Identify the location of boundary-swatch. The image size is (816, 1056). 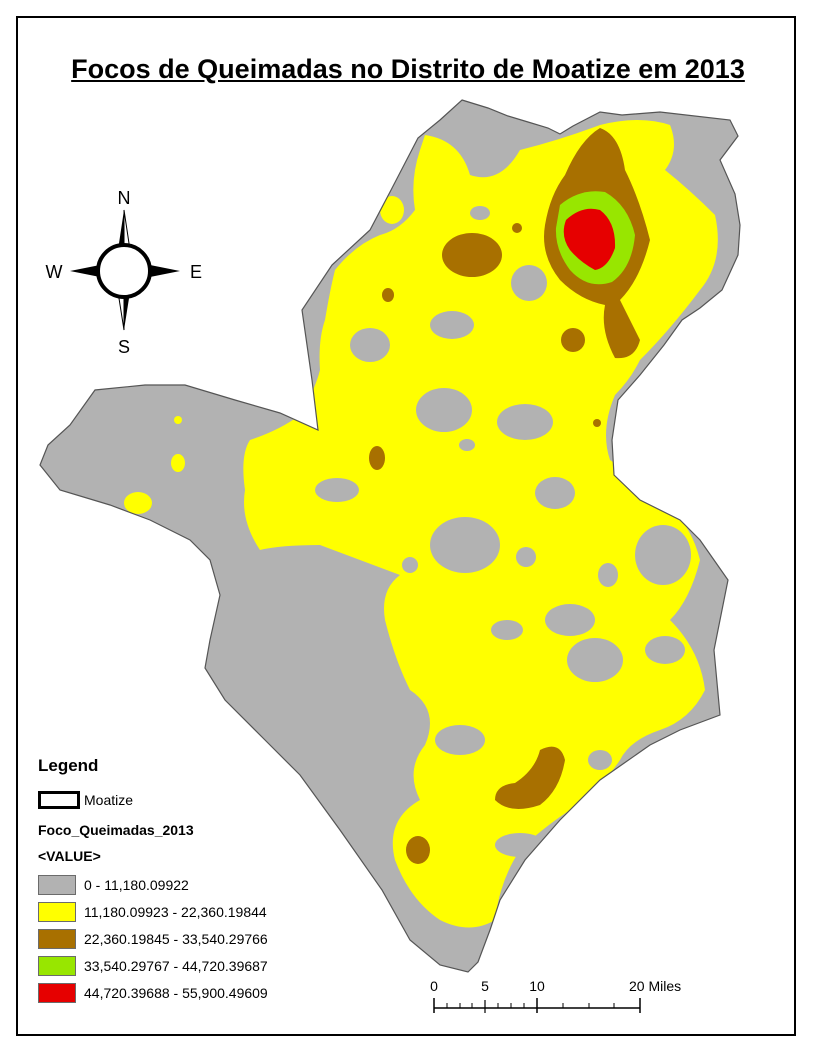
(59, 800).